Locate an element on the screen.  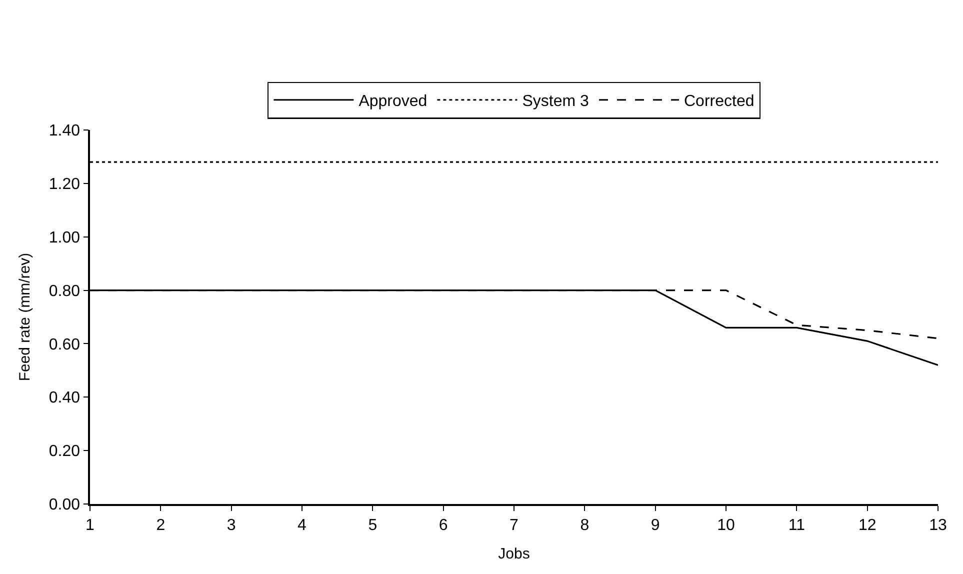
y-axis-title: Feed rate (mm/rev) is located at coordinates (25, 317).